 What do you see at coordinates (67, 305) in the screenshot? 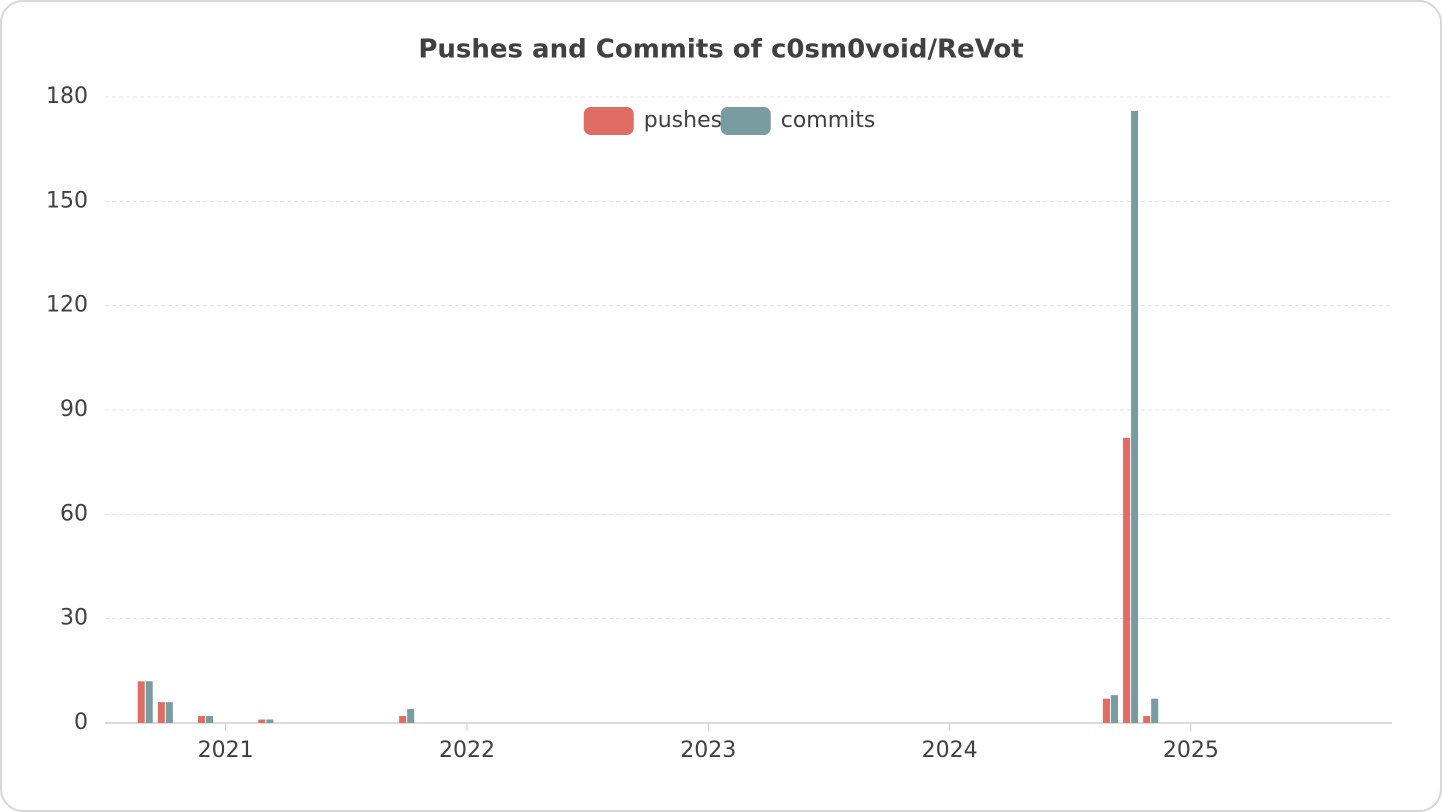
I see `y-tick-label: 120` at bounding box center [67, 305].